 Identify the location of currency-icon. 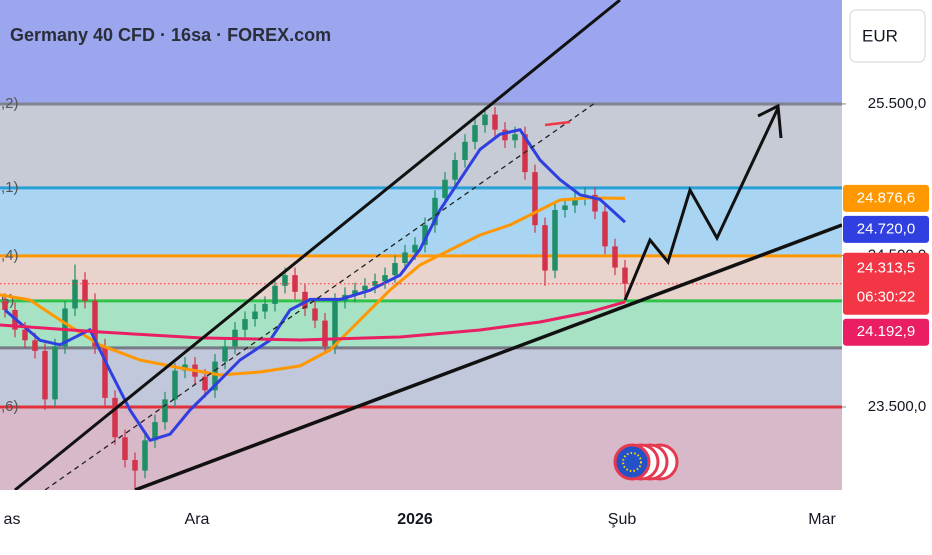
(646, 462).